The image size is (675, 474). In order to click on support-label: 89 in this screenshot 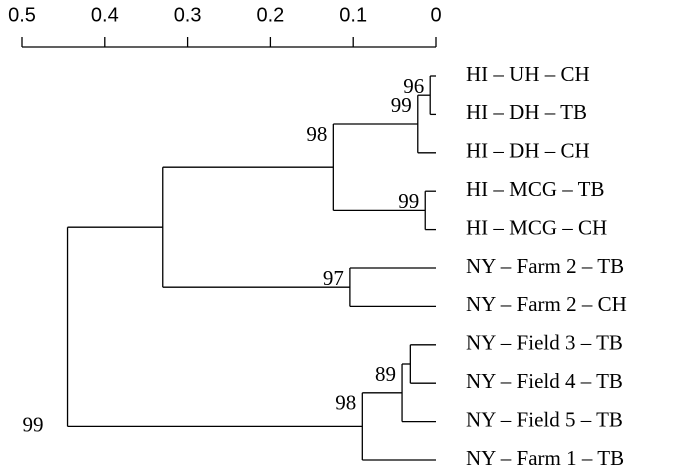, I will do `click(385, 374)`.